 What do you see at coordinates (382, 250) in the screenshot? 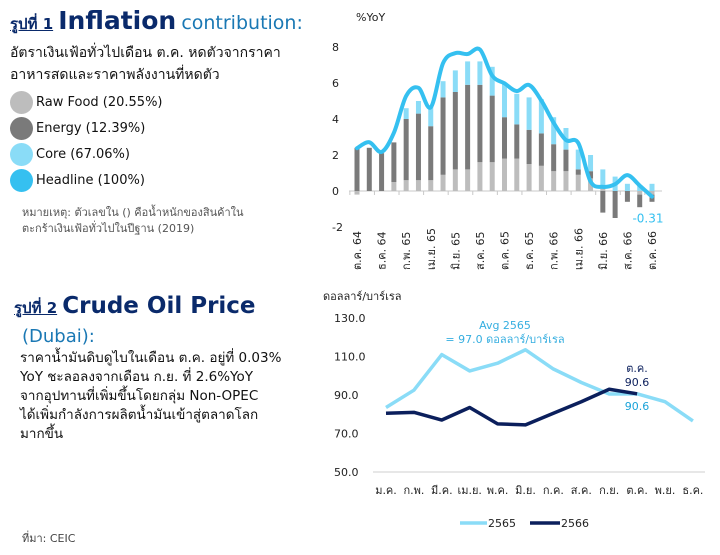
I see `inflation-x-tick-label: ธ.ค. 64` at bounding box center [382, 250].